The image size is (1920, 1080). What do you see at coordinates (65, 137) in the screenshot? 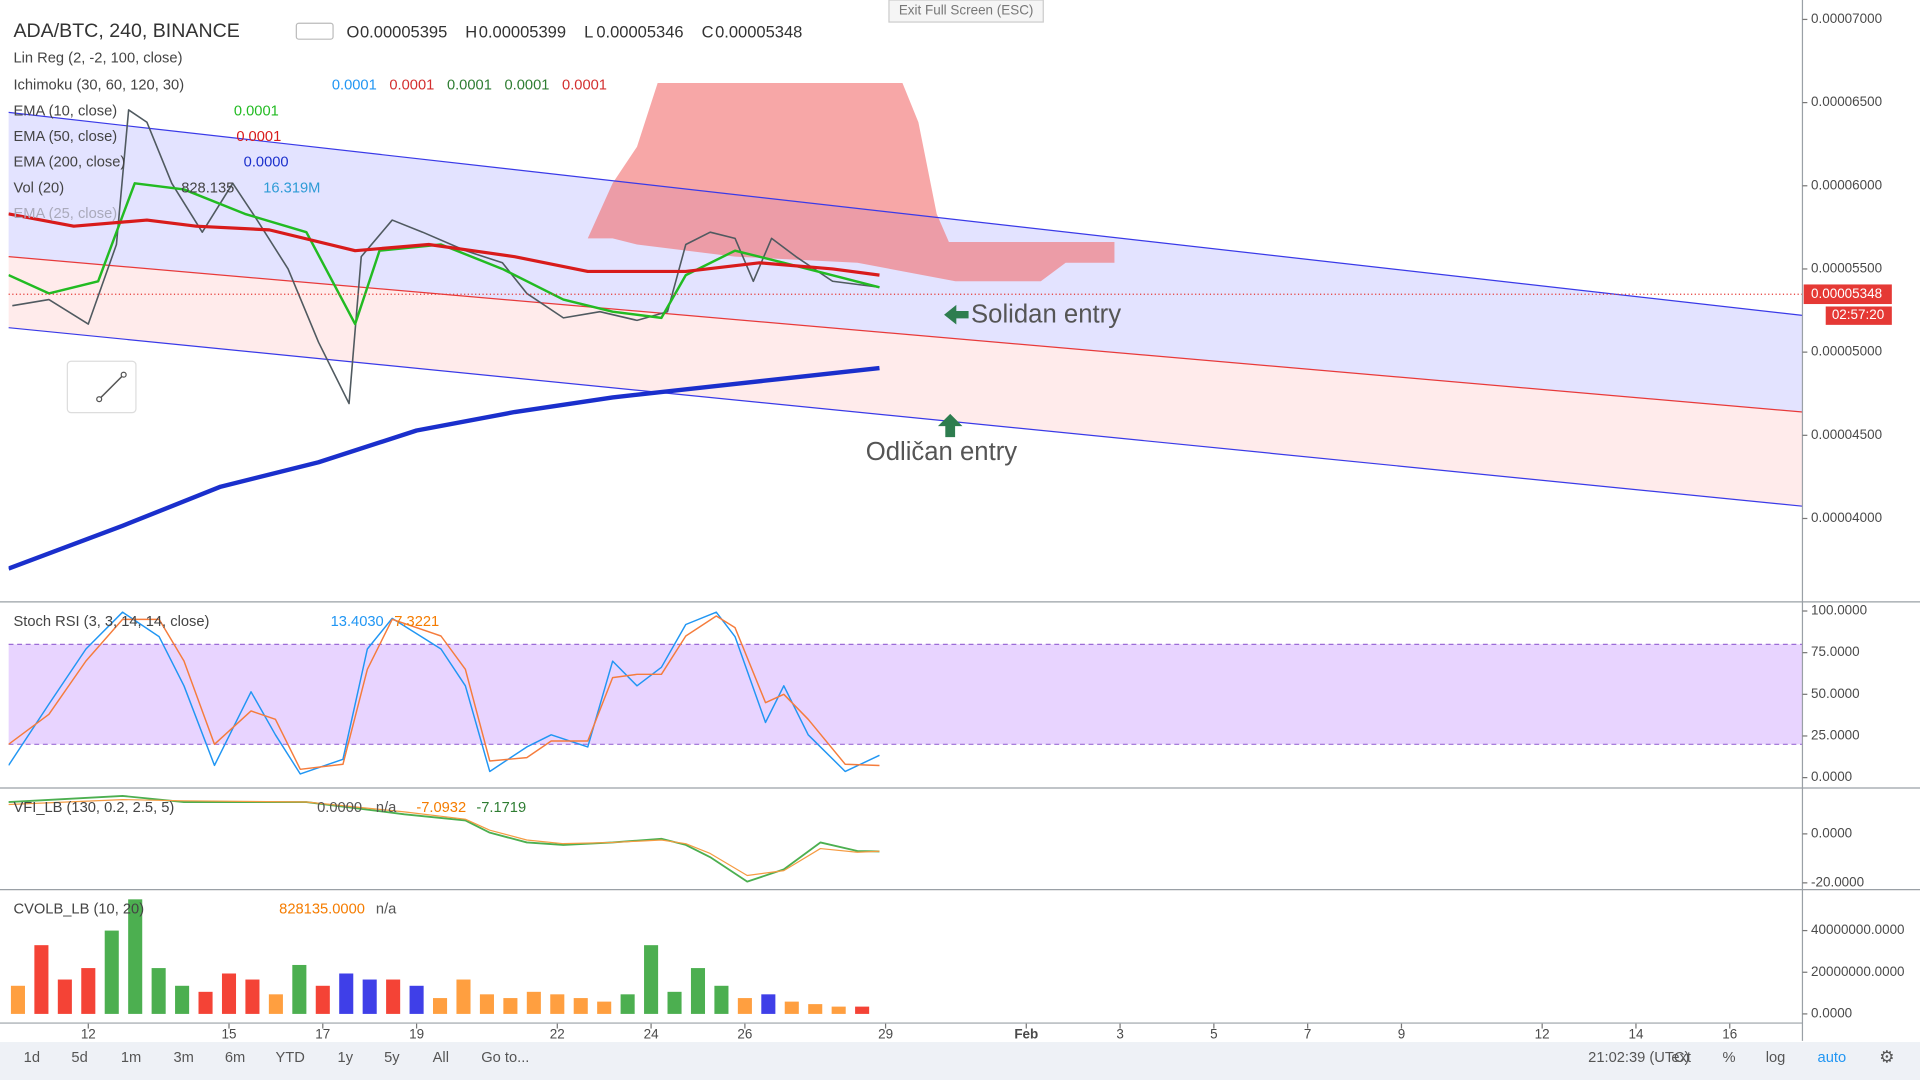
I see `indicator-legend: EMA (50, close)` at bounding box center [65, 137].